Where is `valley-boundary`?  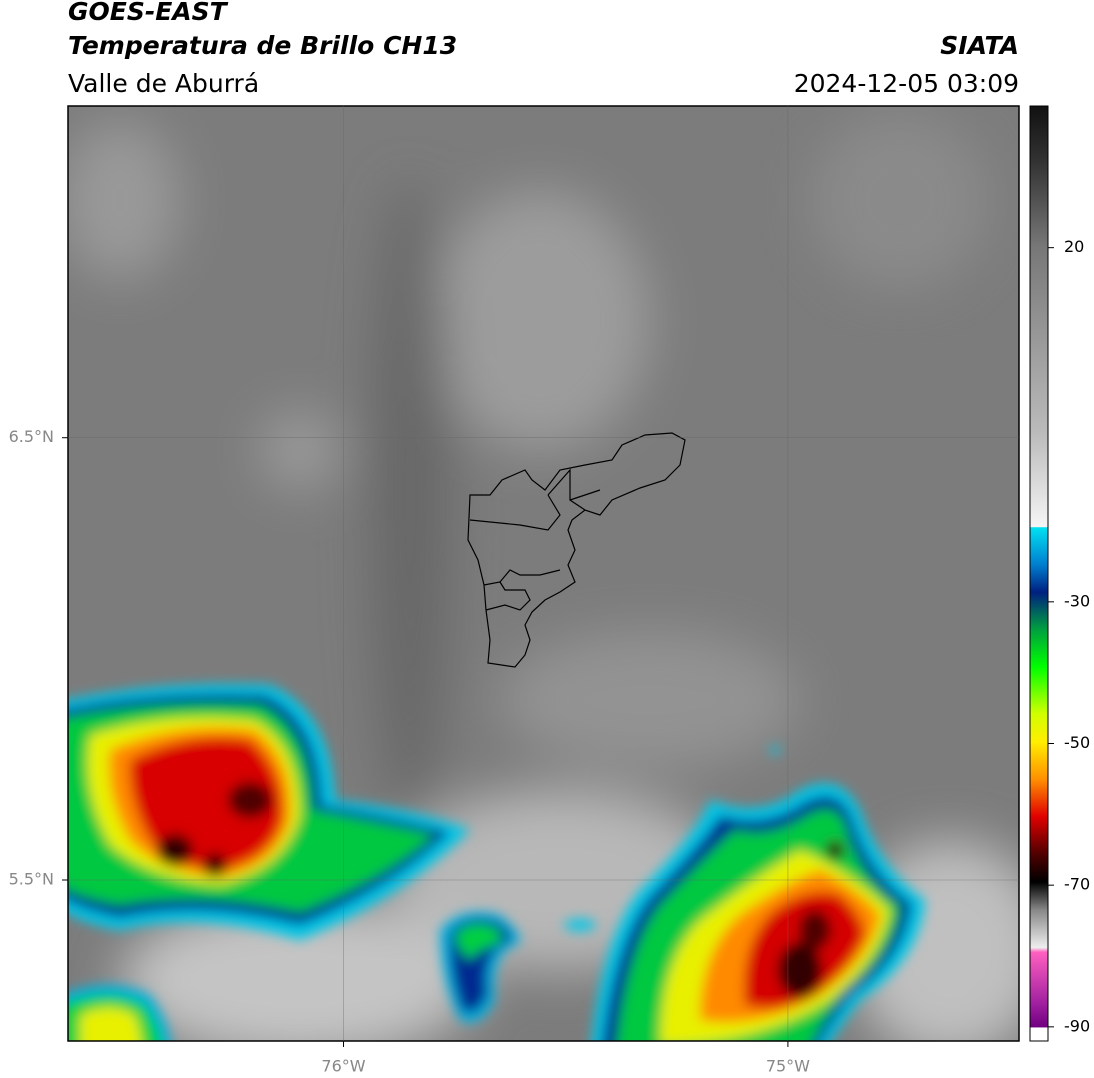 valley-boundary is located at coordinates (576, 550).